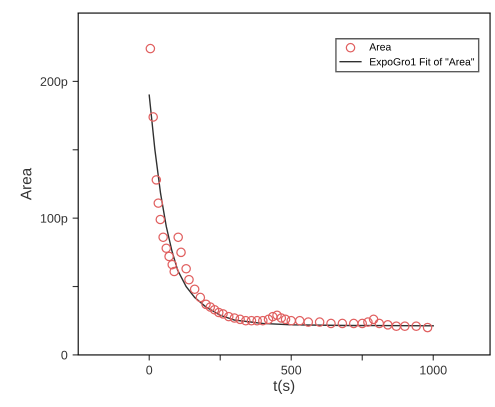 The width and height of the screenshot is (495, 407). I want to click on y-axis-title: Area, so click(26, 184).